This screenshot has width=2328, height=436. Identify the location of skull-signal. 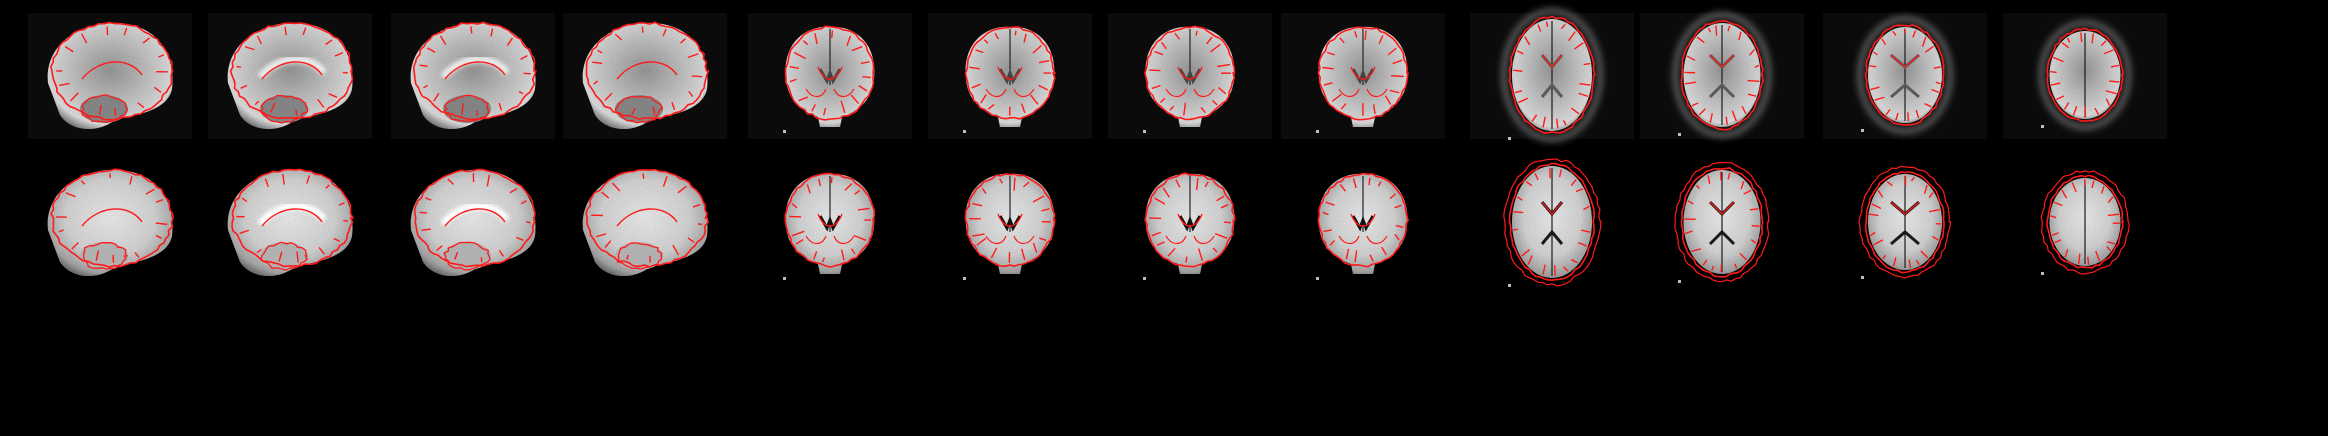
(1552, 75).